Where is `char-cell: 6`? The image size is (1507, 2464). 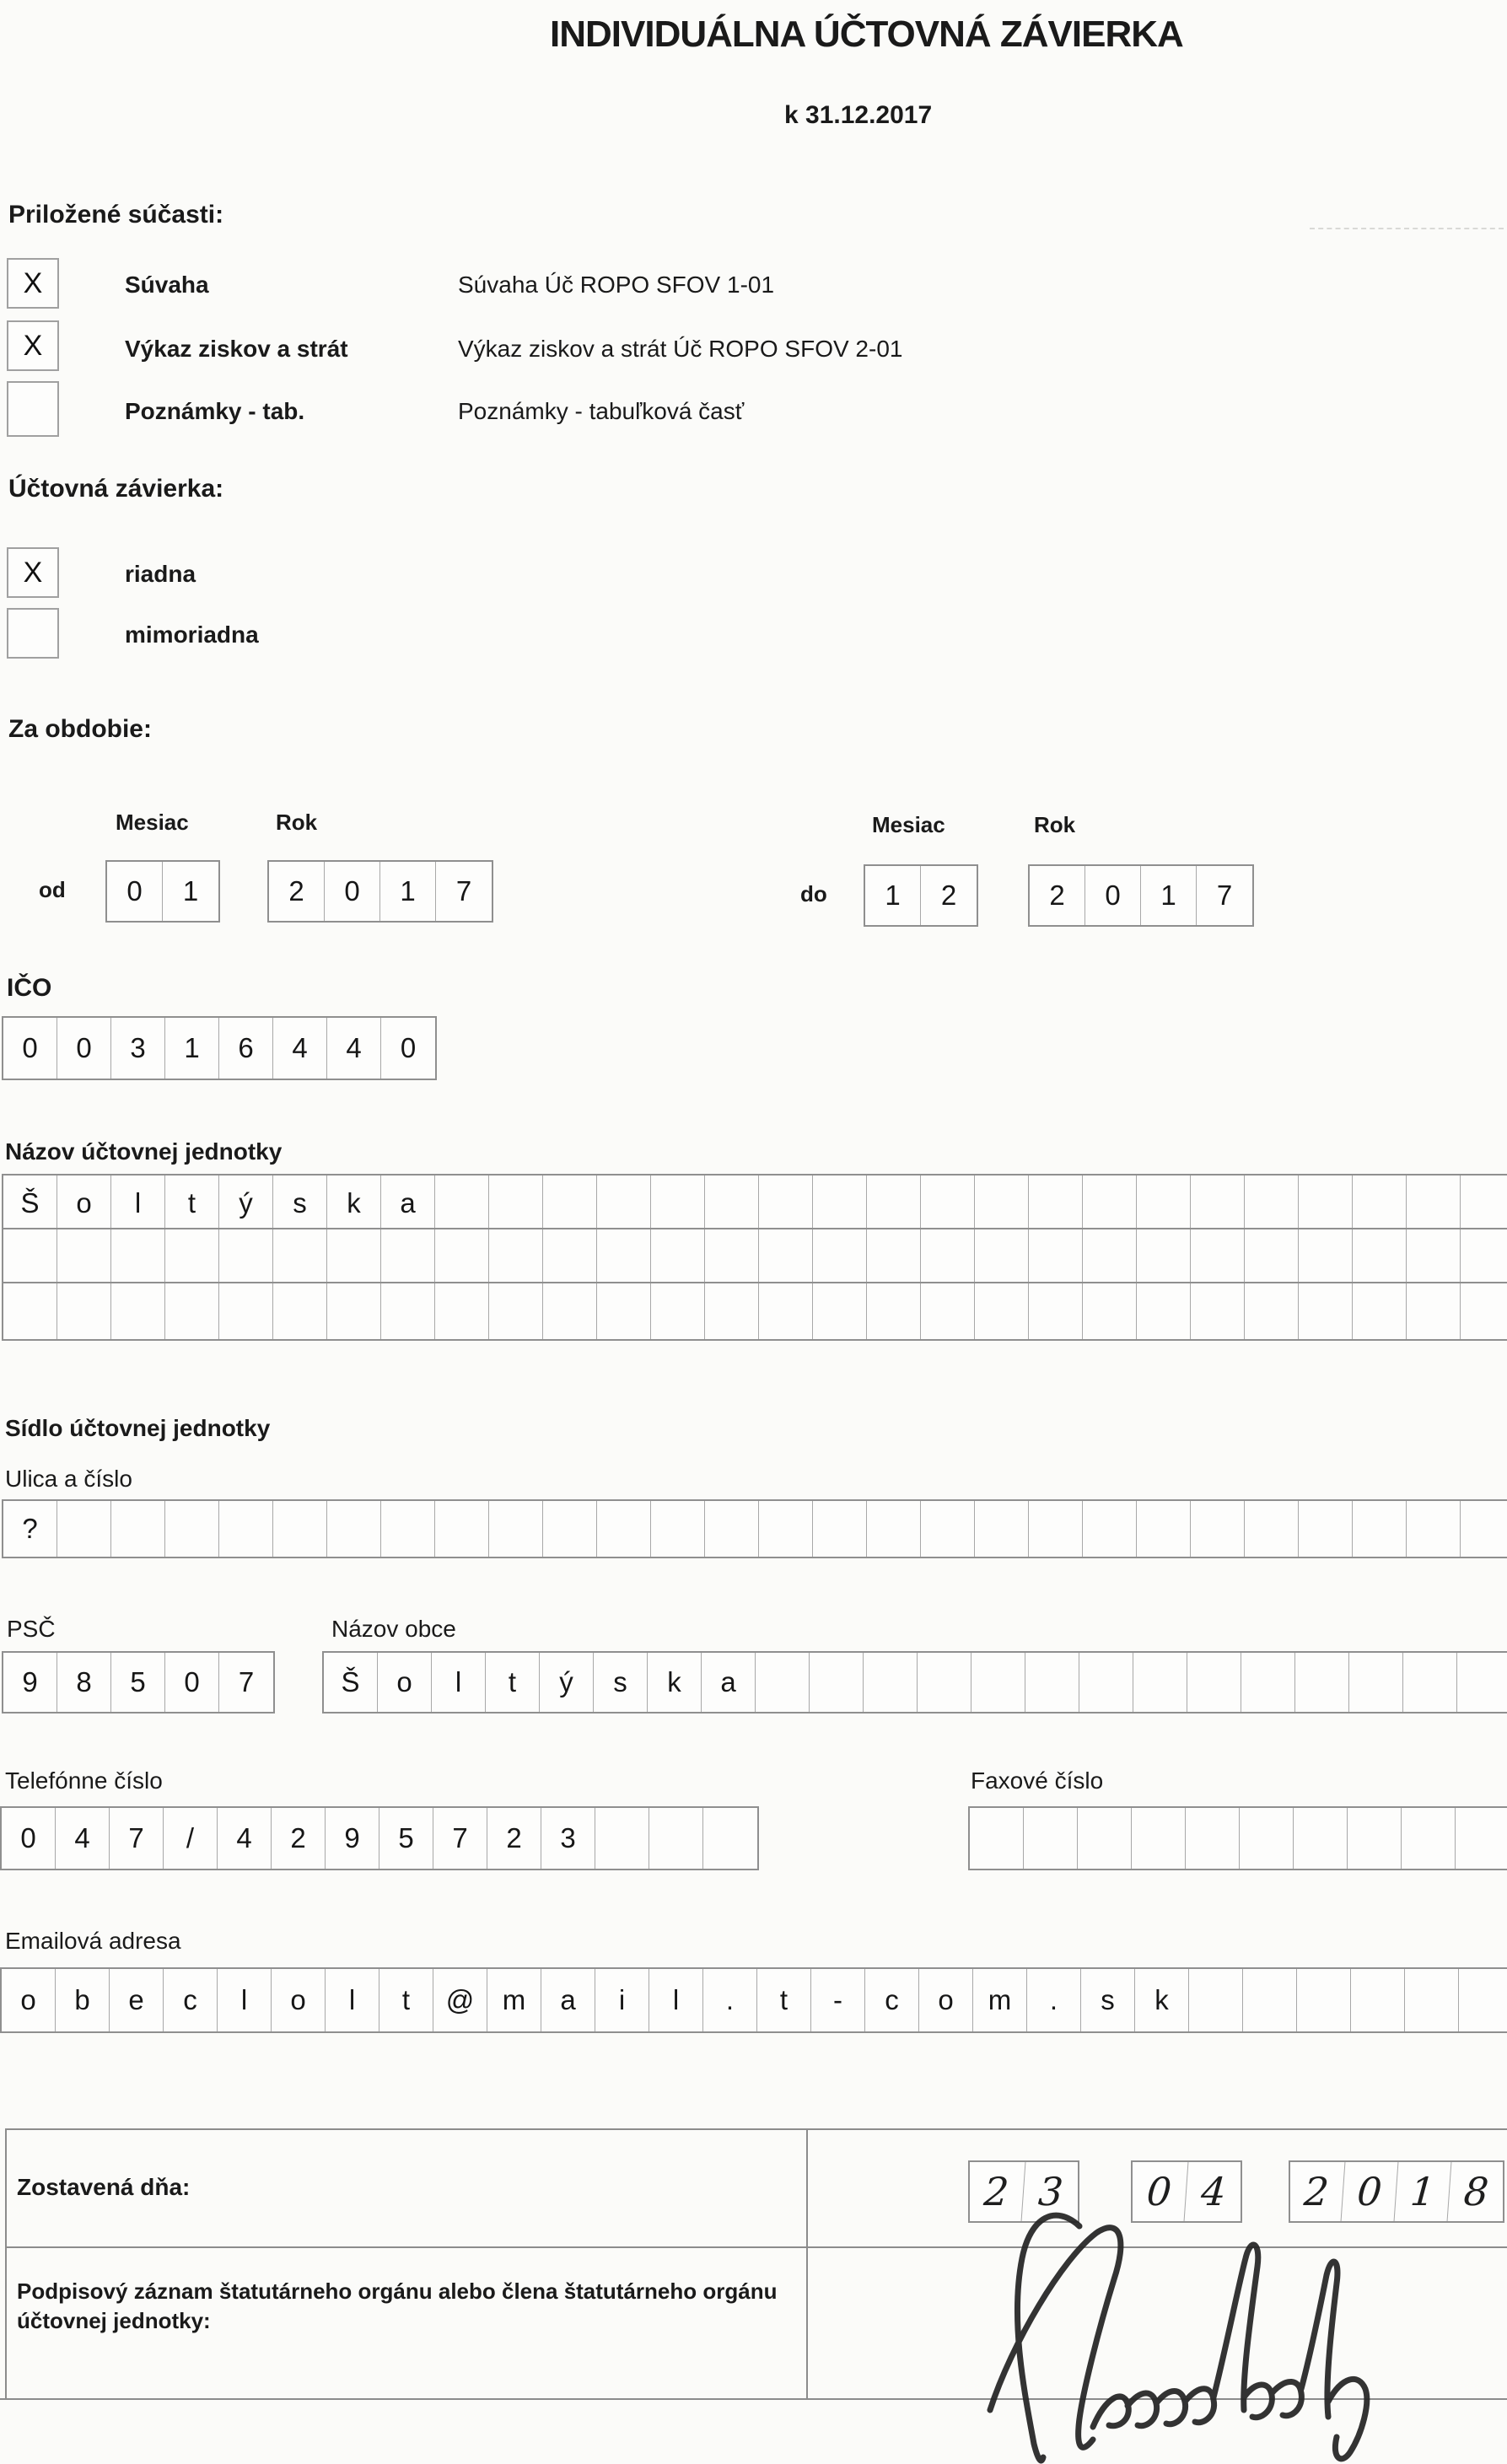 char-cell: 6 is located at coordinates (246, 1048).